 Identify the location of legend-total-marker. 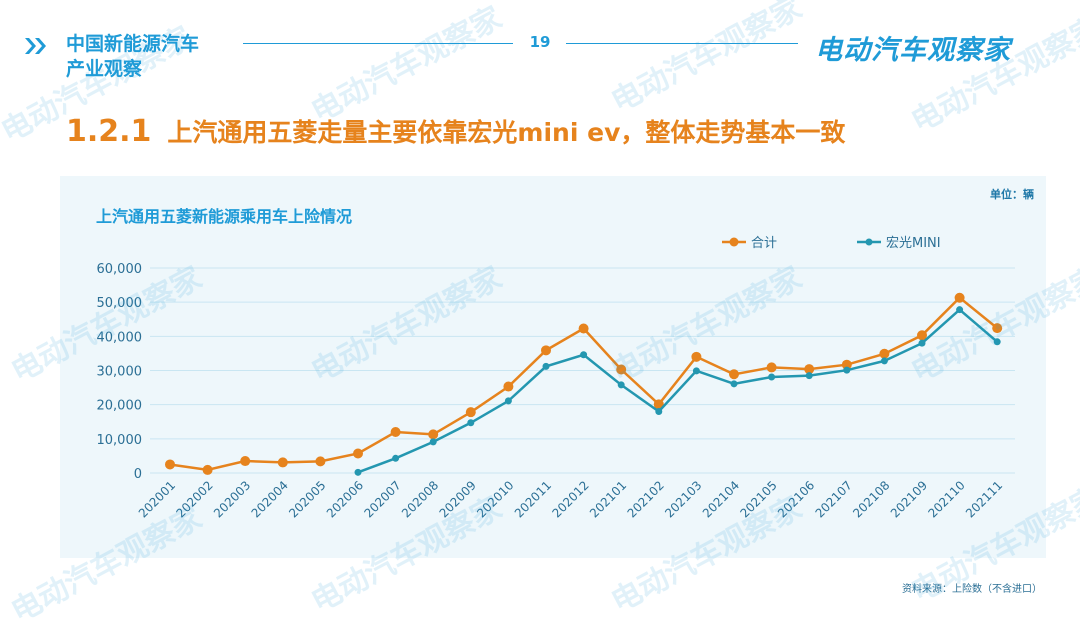
(734, 242).